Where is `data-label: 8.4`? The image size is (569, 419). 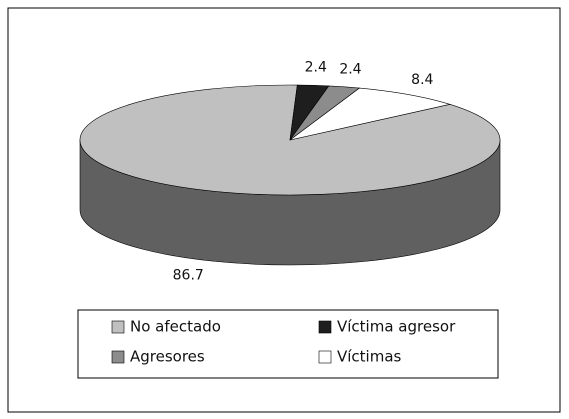 data-label: 8.4 is located at coordinates (422, 80).